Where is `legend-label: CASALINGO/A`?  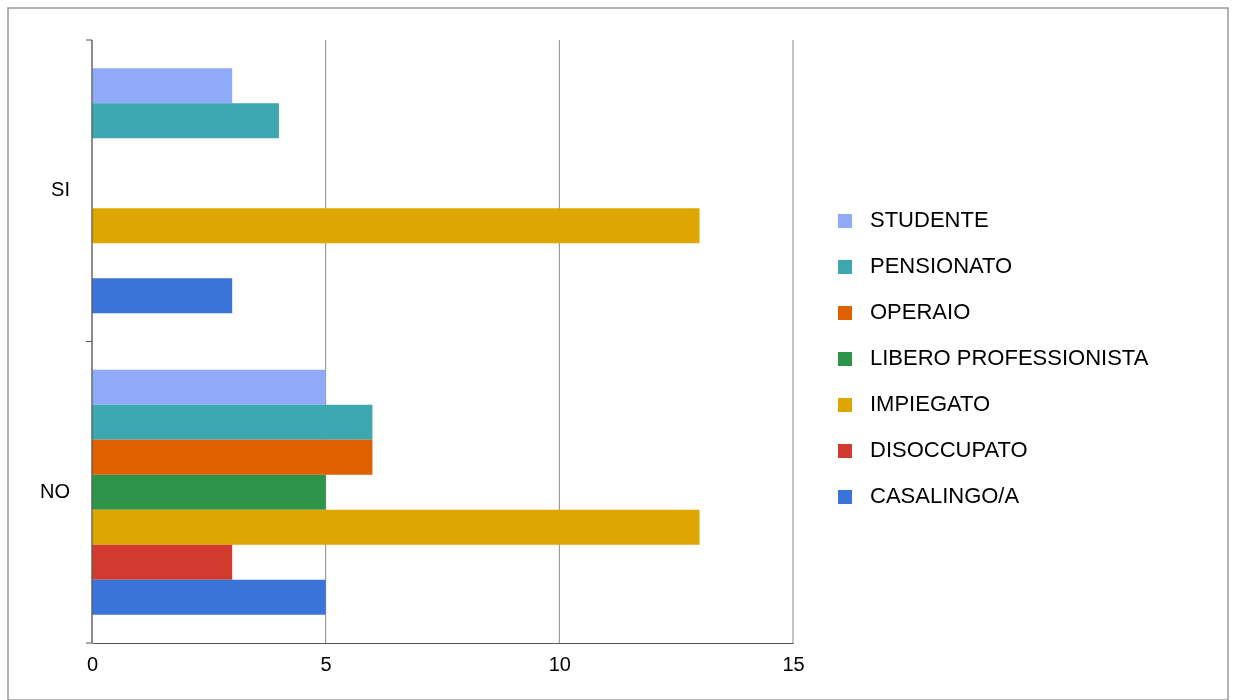
legend-label: CASALINGO/A is located at coordinates (945, 495).